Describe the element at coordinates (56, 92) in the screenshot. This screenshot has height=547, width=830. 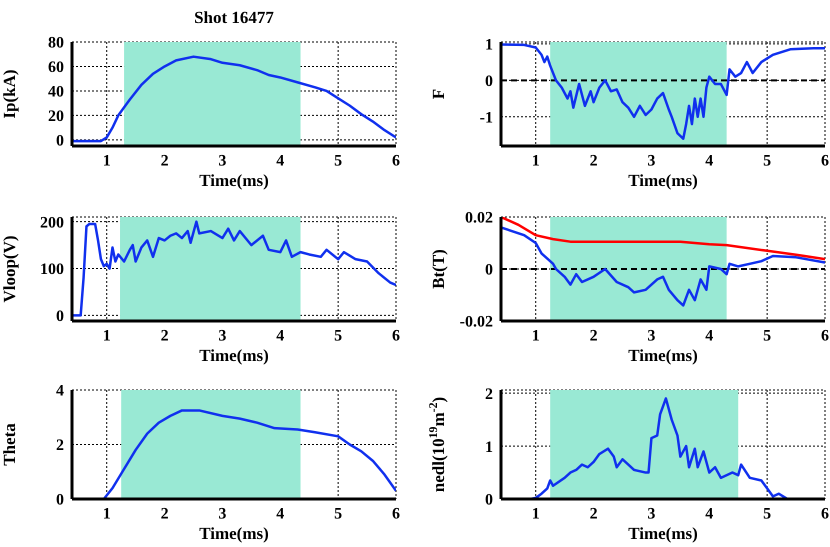
I see `y-tick-label: 40` at that location.